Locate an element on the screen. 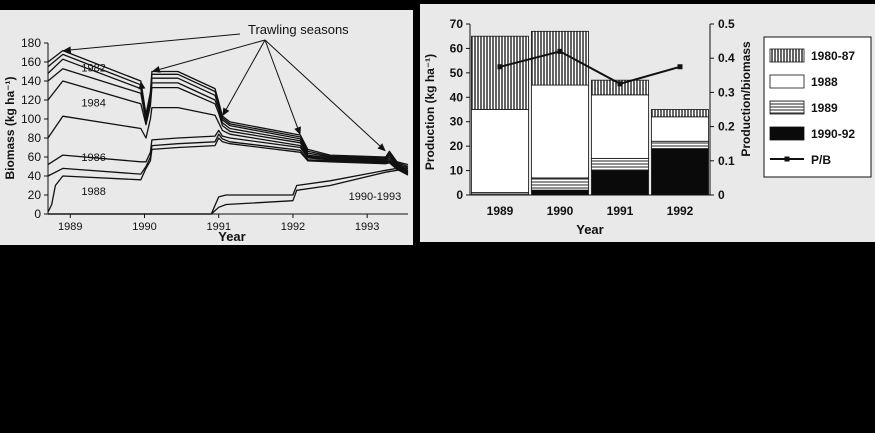 Image resolution: width=875 pixels, height=433 pixels. y2-tick-label: 0.2 is located at coordinates (726, 127).